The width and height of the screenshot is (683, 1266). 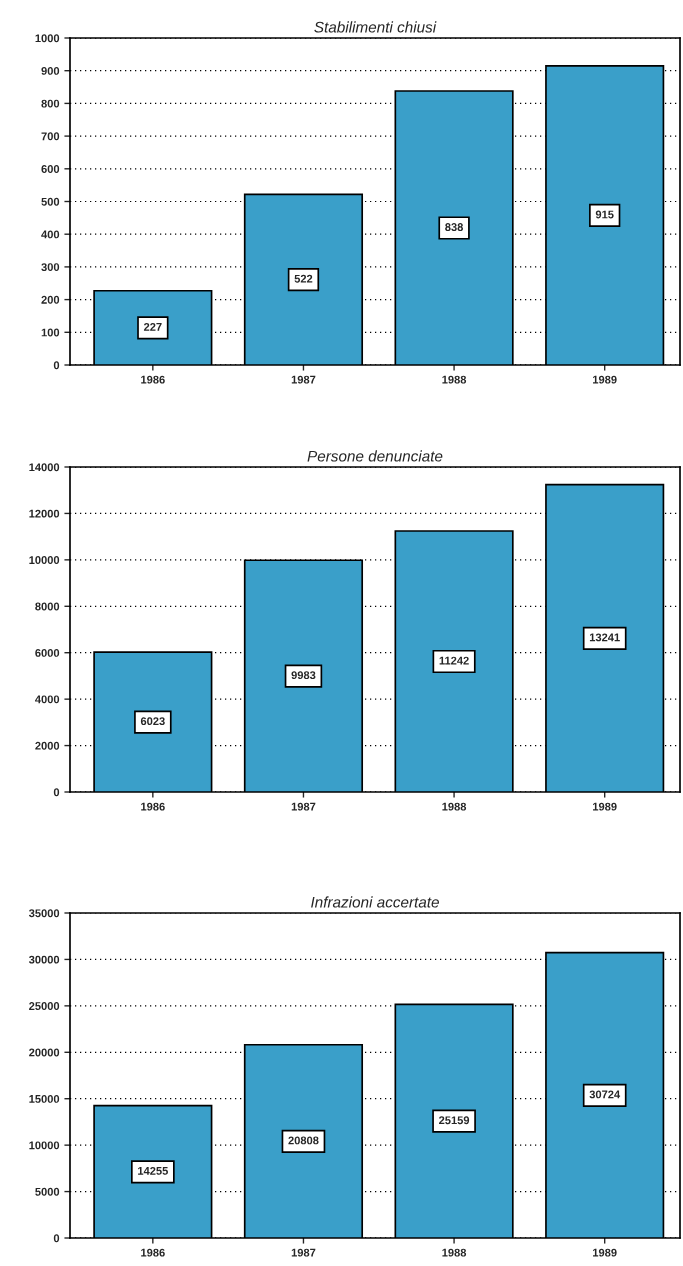 I want to click on y-tick-label: 6000, so click(x=47, y=652).